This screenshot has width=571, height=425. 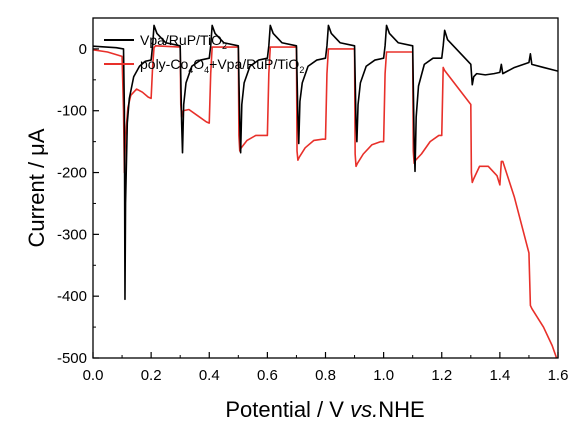 I want to click on x-axis-title-italic: vs., so click(x=364, y=409).